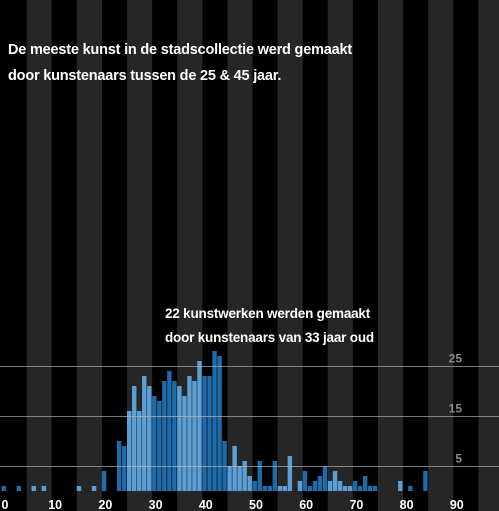 The height and width of the screenshot is (511, 499). I want to click on x-tick-label: 80, so click(407, 504).